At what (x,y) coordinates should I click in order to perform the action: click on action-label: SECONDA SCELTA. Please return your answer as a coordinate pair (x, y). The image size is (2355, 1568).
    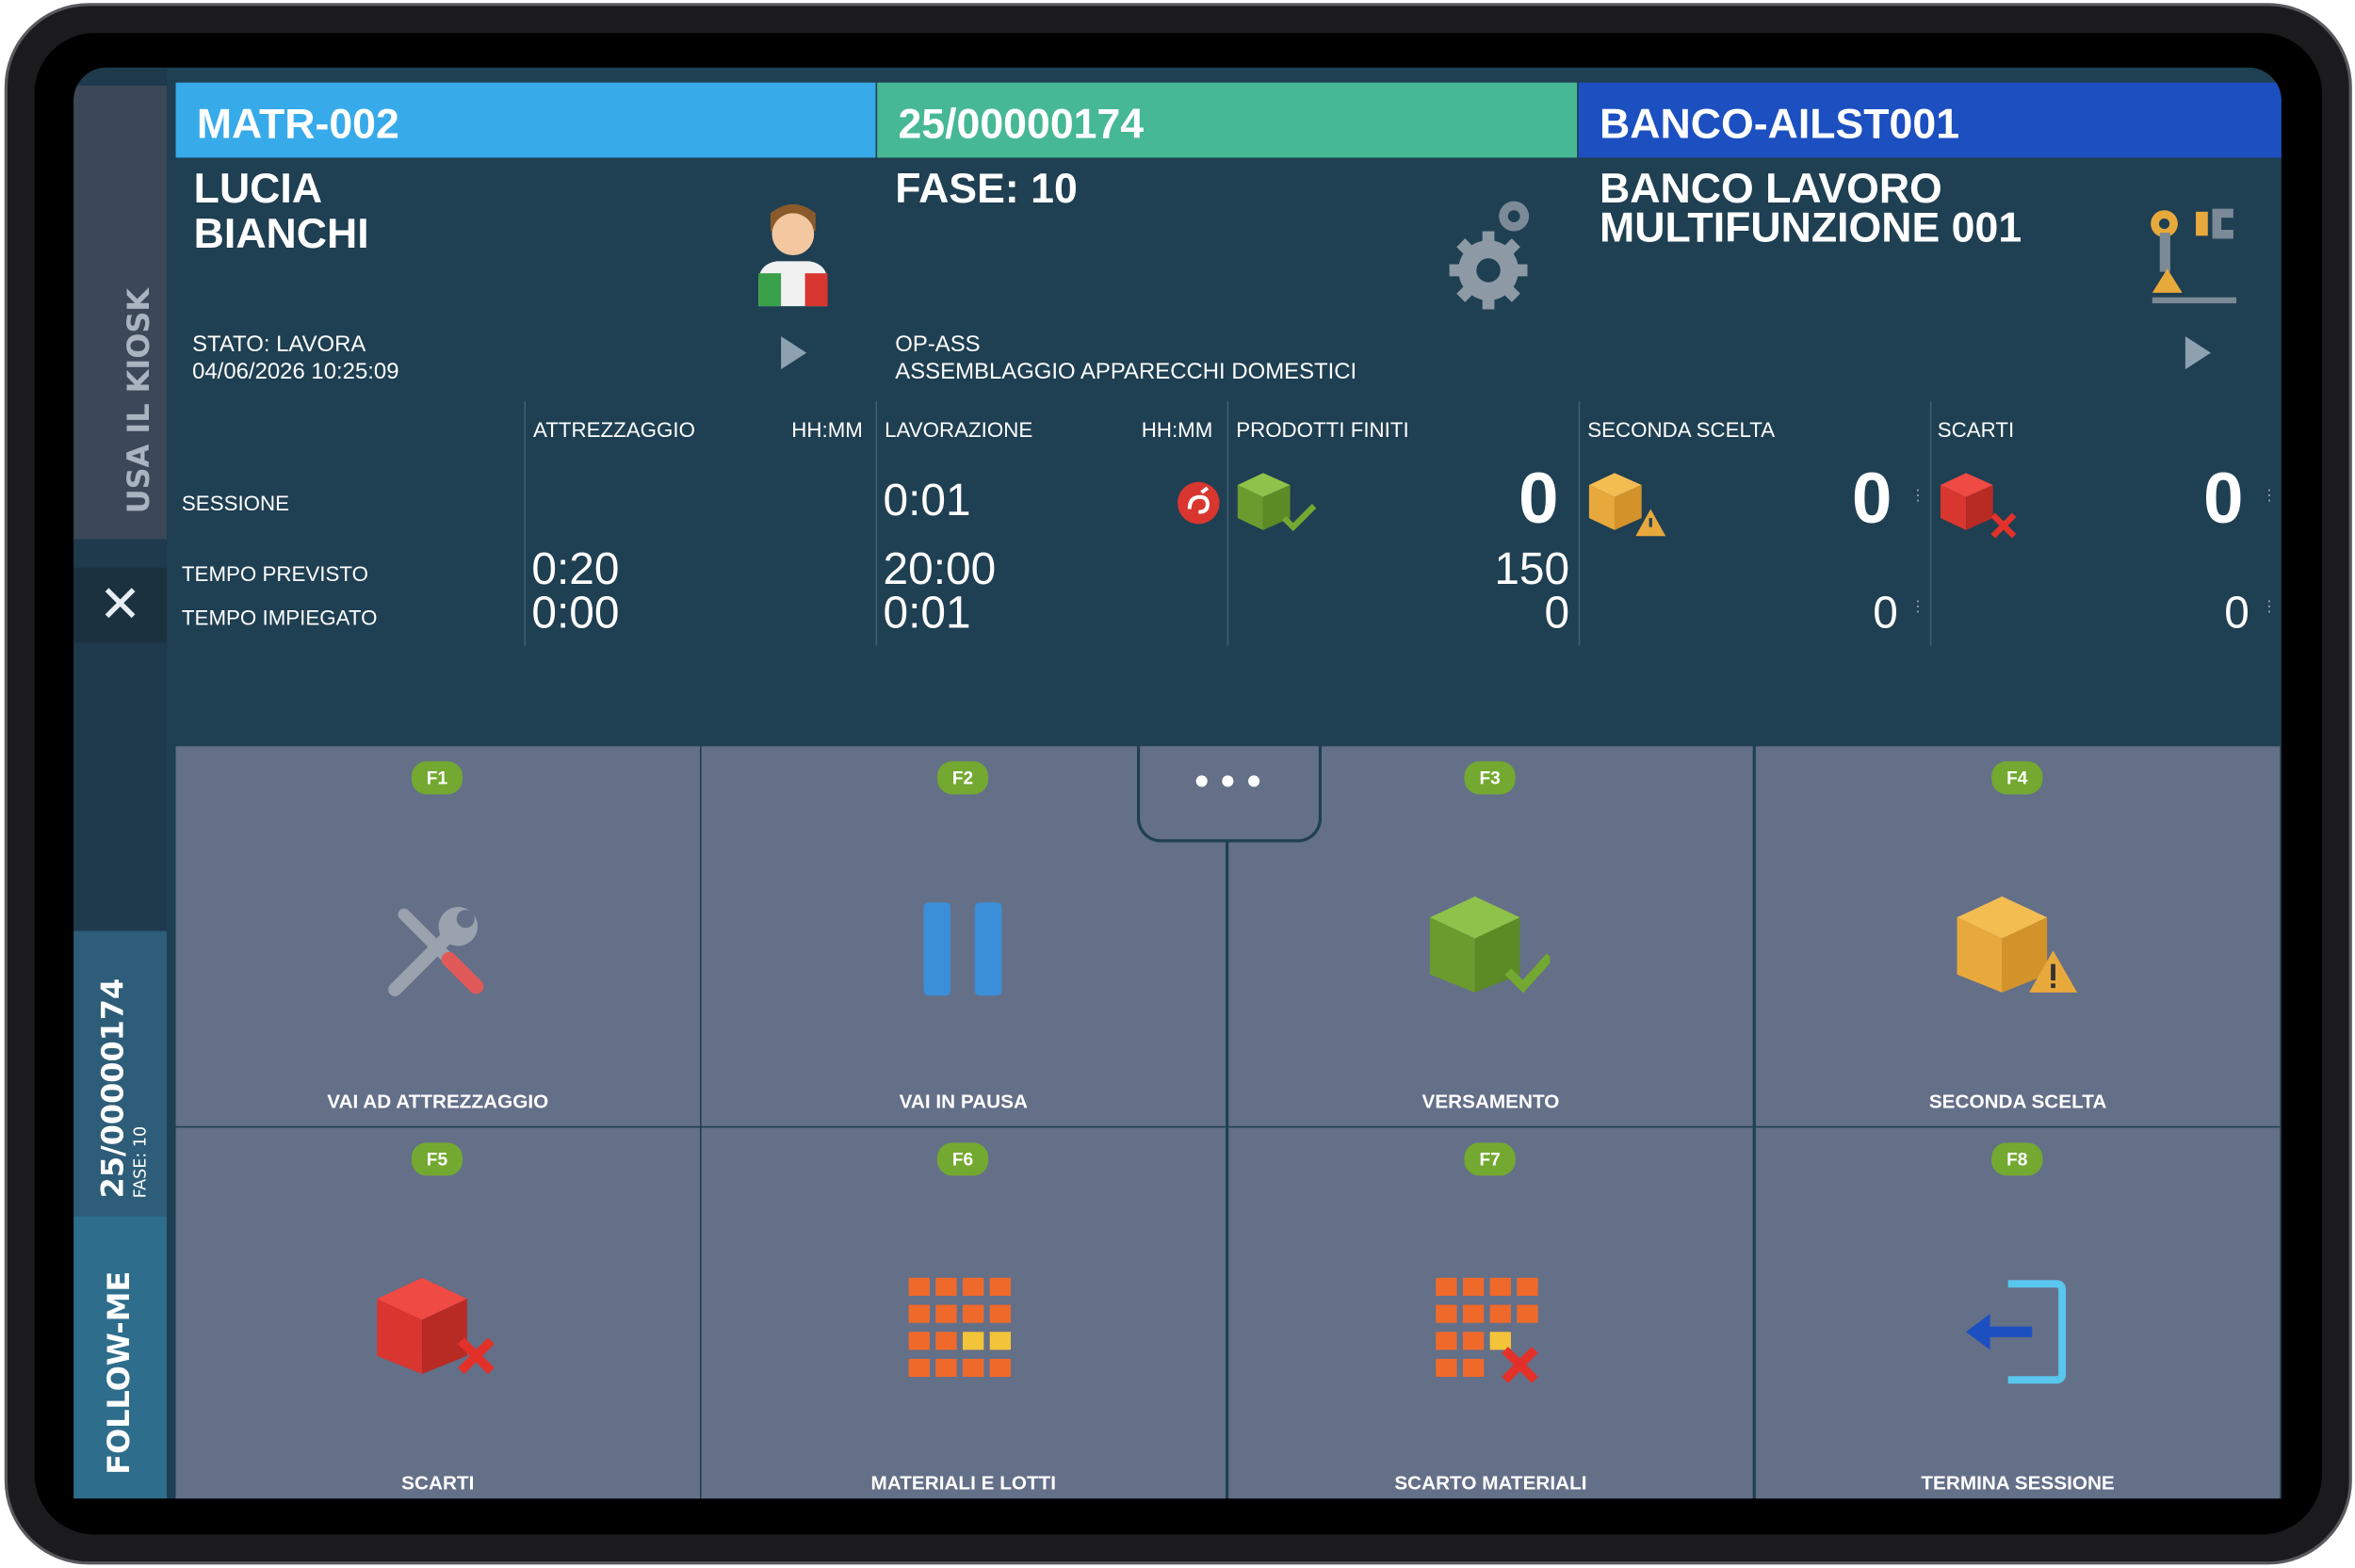
    Looking at the image, I should click on (2017, 1101).